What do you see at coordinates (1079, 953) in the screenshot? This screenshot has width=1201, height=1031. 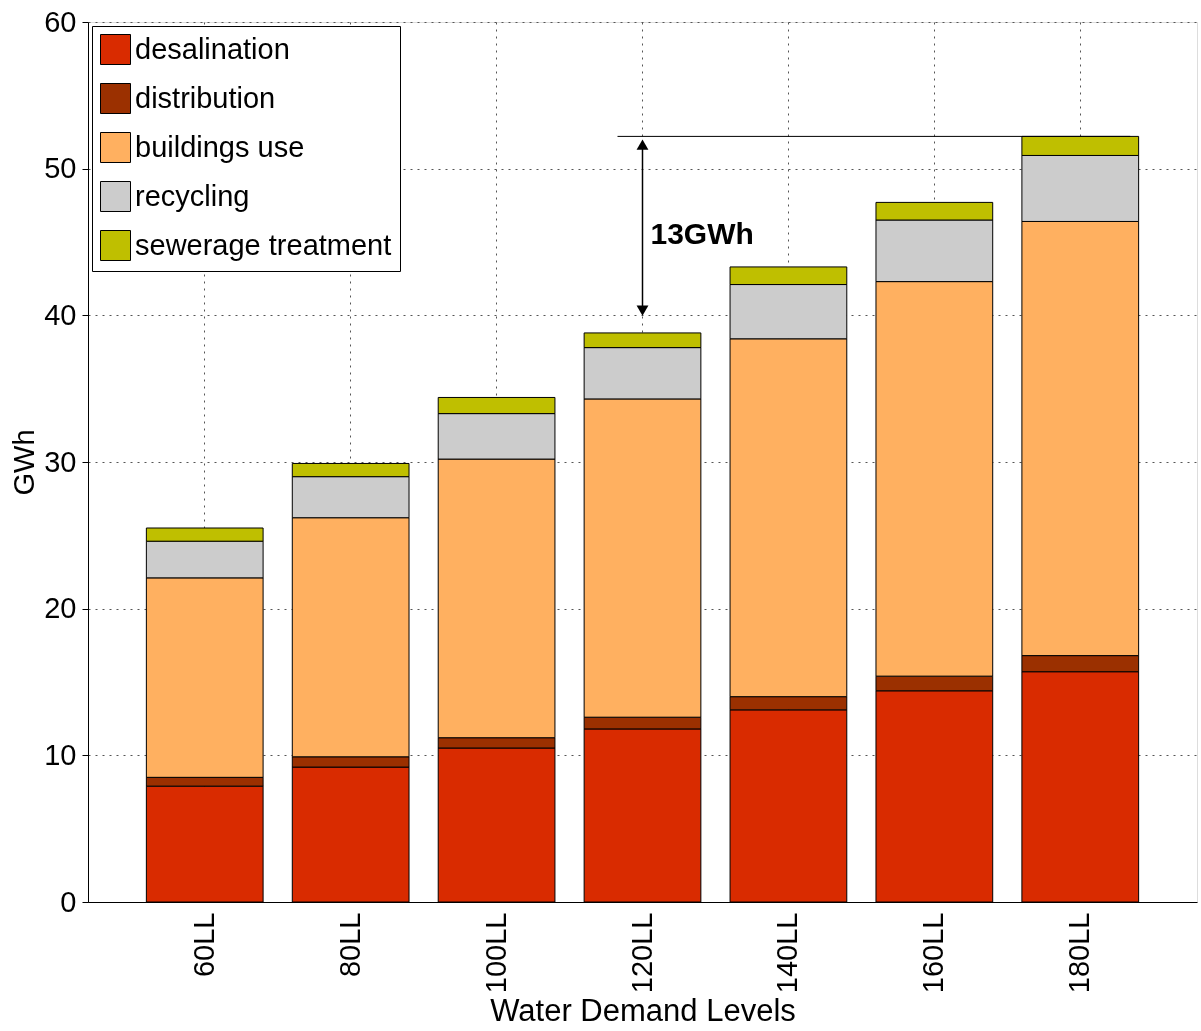 I see `x-tick-label: 180LL` at bounding box center [1079, 953].